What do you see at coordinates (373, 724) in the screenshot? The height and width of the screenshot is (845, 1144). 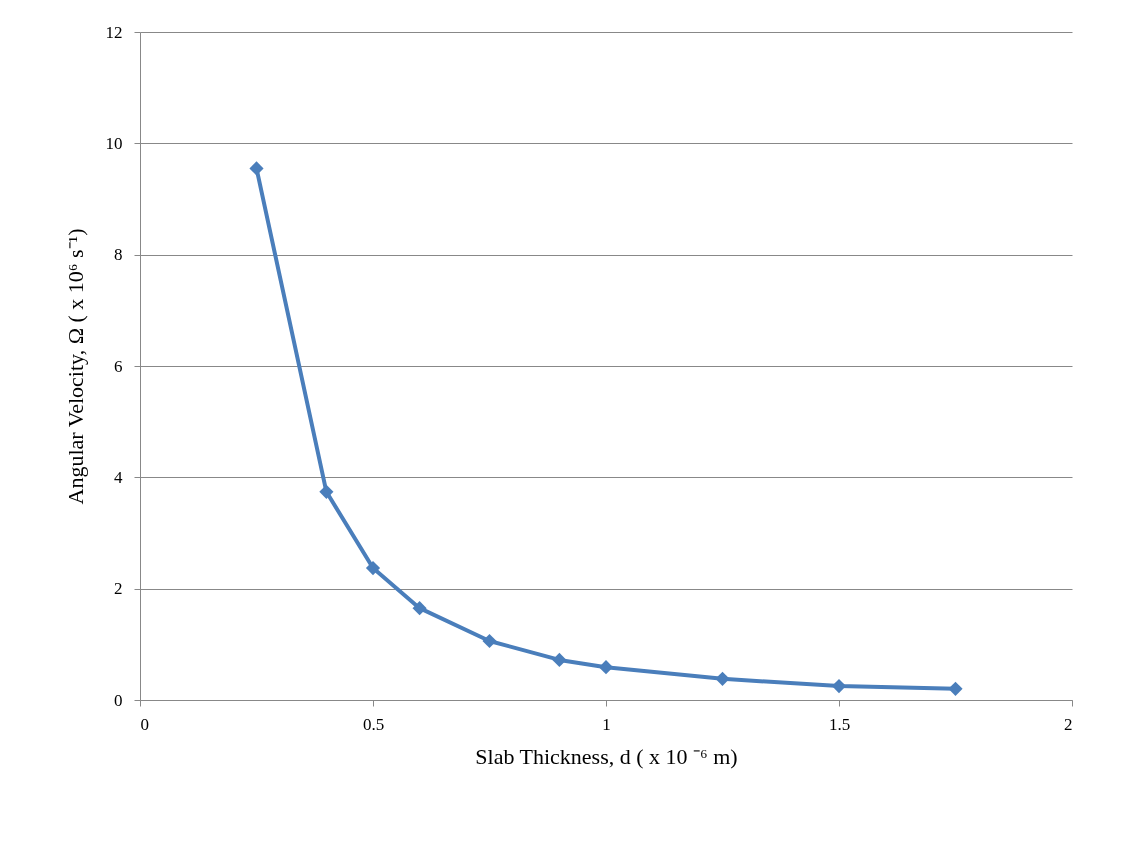 I see `x-tick-label: 0.5` at bounding box center [373, 724].